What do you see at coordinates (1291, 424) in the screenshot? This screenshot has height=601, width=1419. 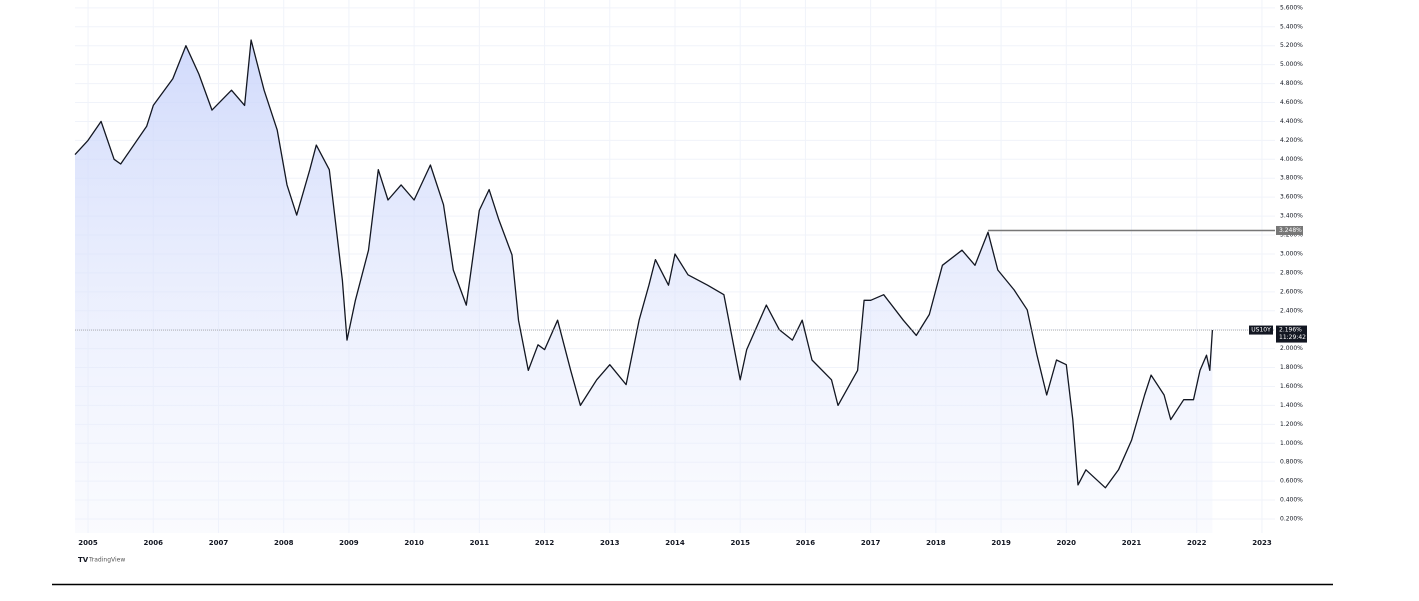 I see `y-tick-label: 1.200%` at bounding box center [1291, 424].